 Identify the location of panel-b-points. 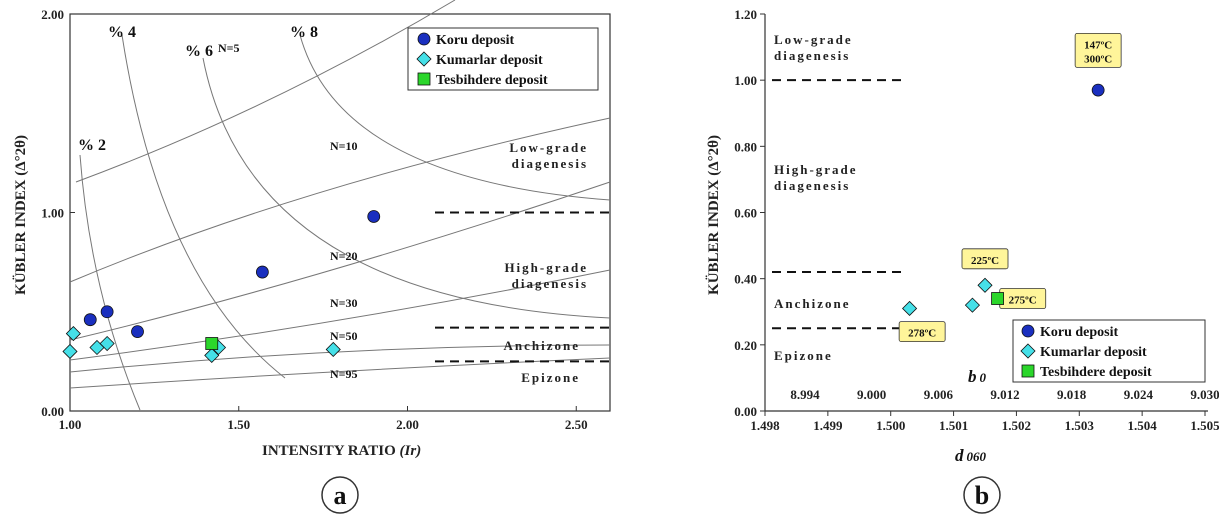
(1003, 200).